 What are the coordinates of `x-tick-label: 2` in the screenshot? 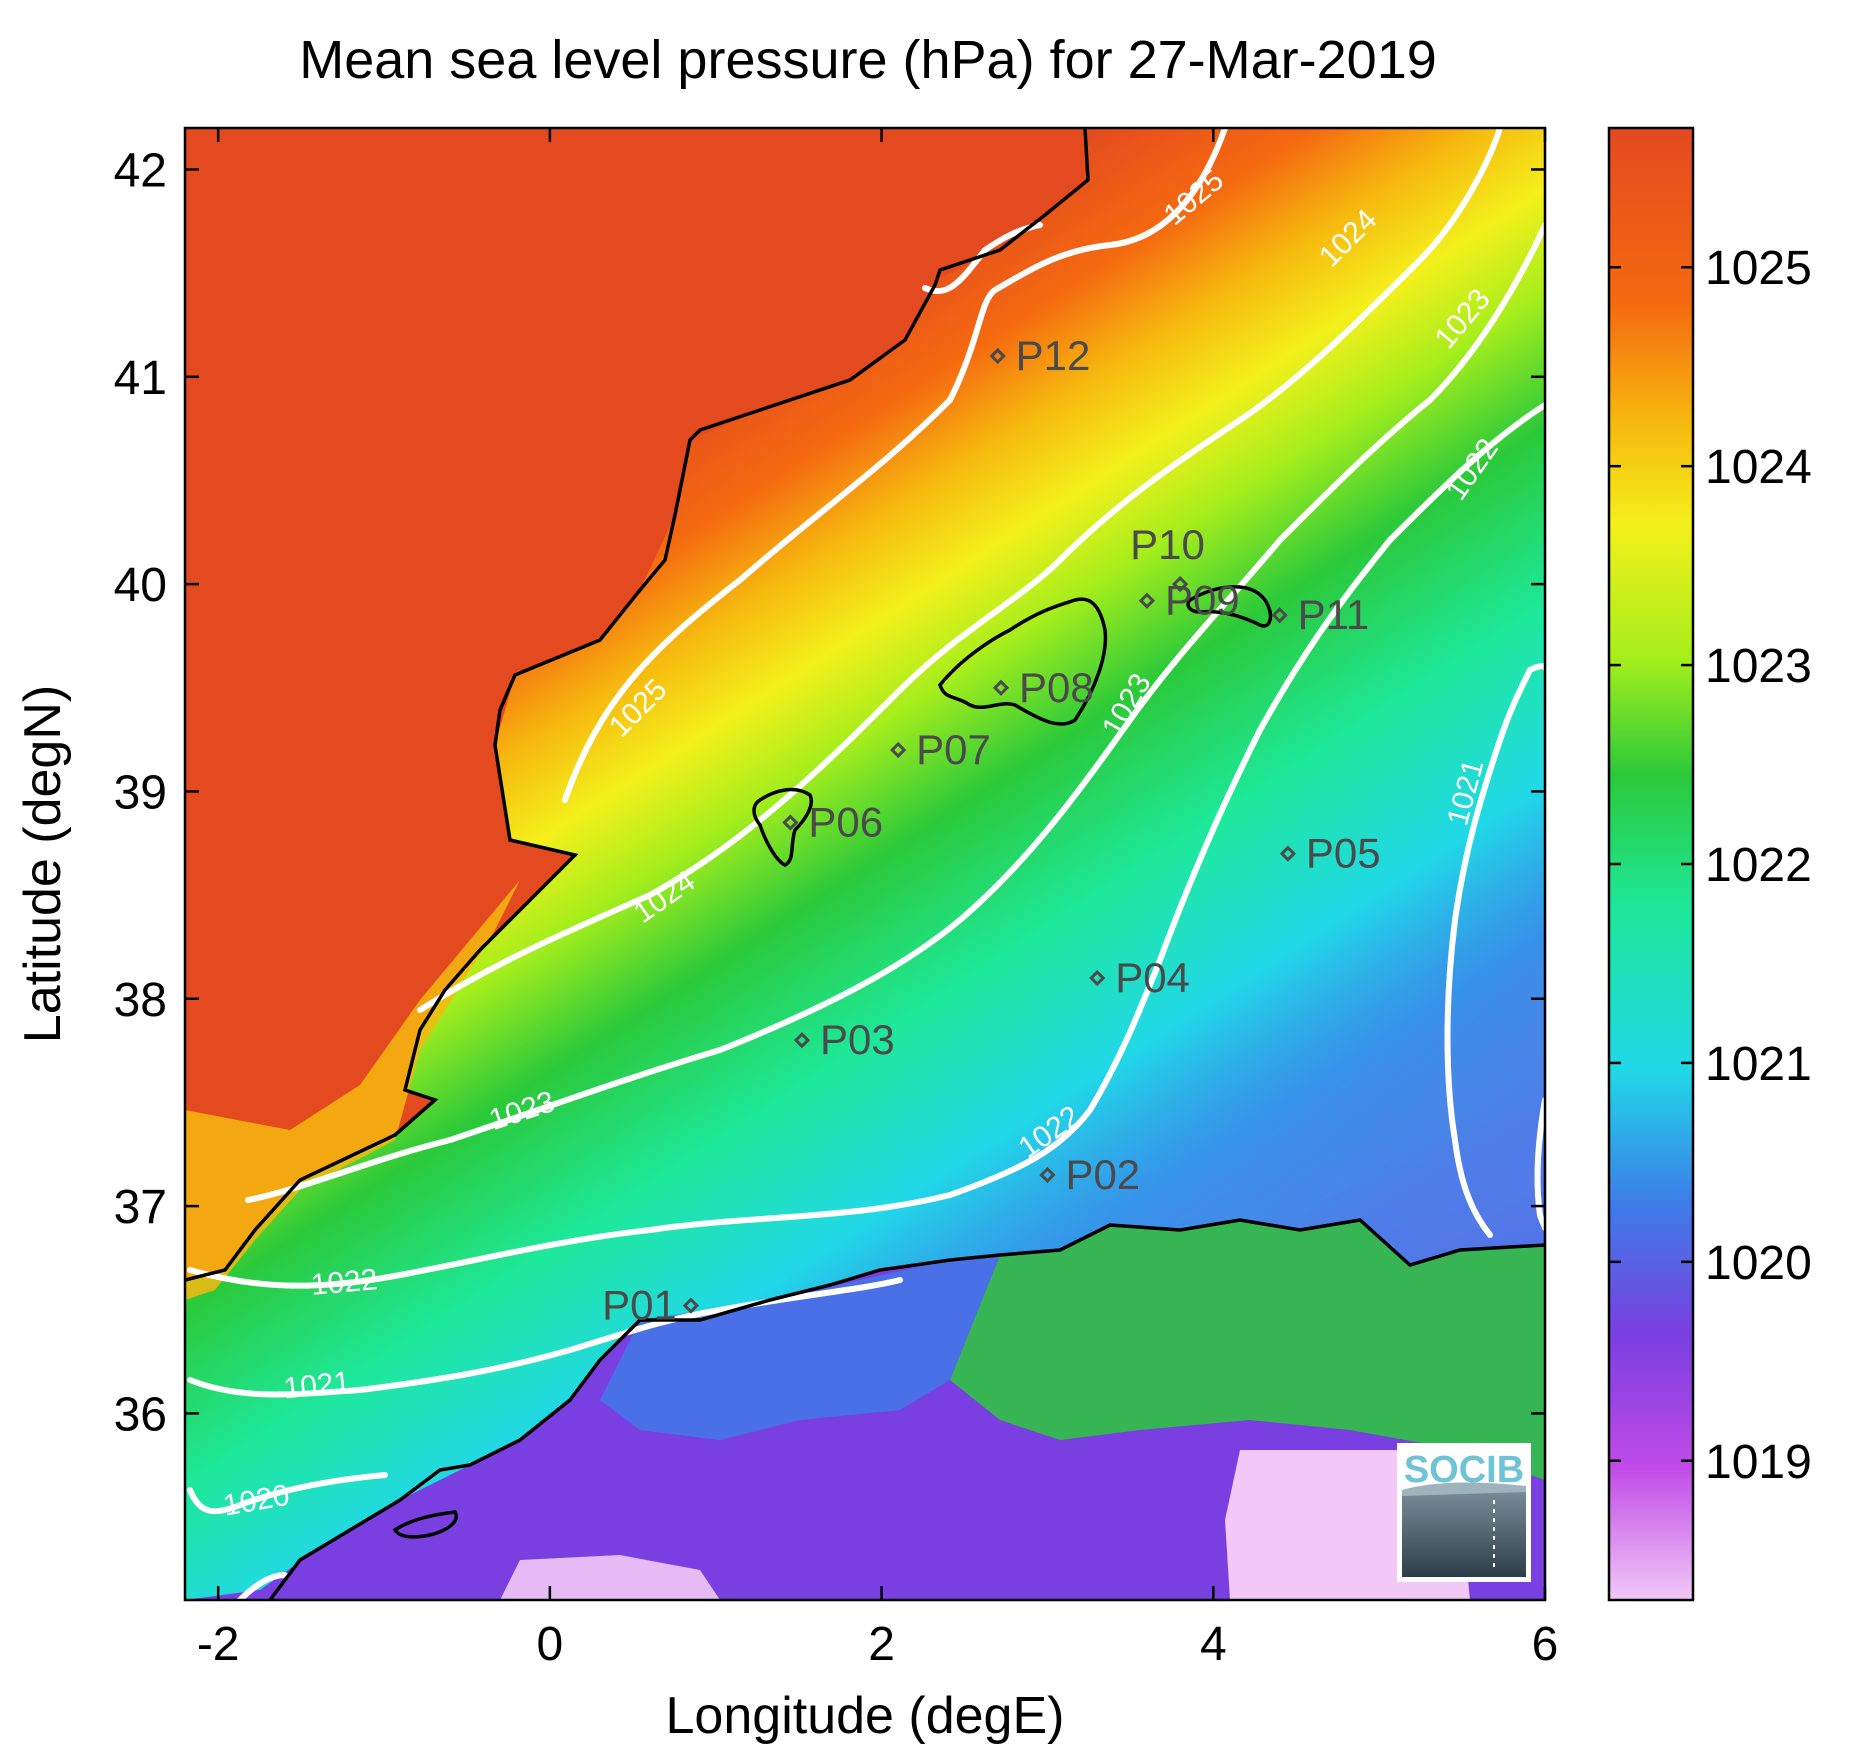 It's located at (881, 1644).